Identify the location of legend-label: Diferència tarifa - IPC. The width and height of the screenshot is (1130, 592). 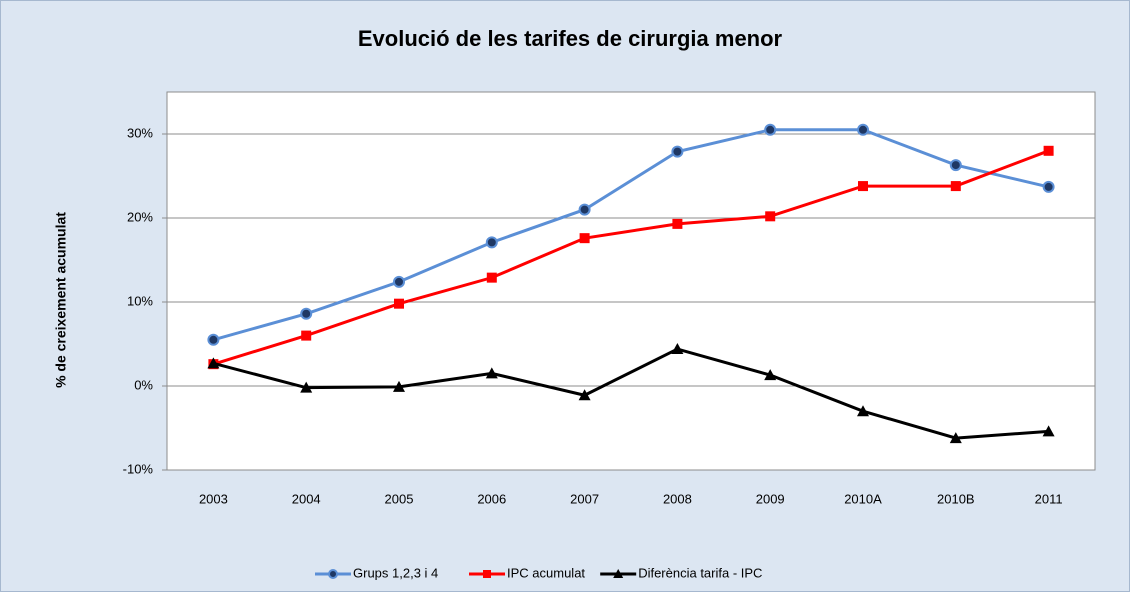
(700, 572).